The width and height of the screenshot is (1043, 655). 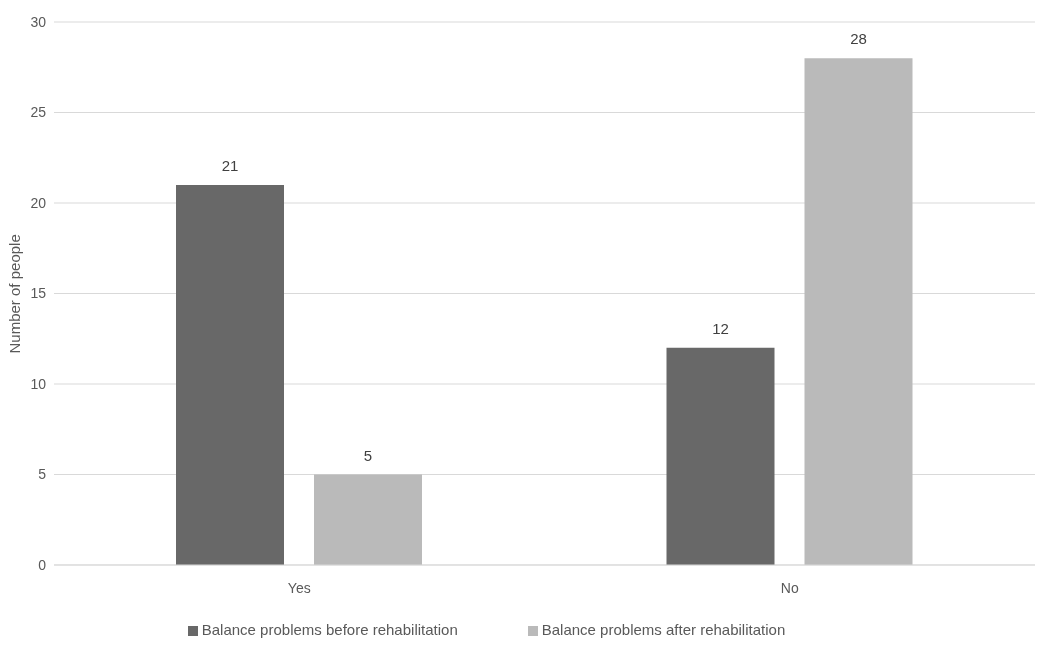 What do you see at coordinates (368, 455) in the screenshot?
I see `data-label: 5` at bounding box center [368, 455].